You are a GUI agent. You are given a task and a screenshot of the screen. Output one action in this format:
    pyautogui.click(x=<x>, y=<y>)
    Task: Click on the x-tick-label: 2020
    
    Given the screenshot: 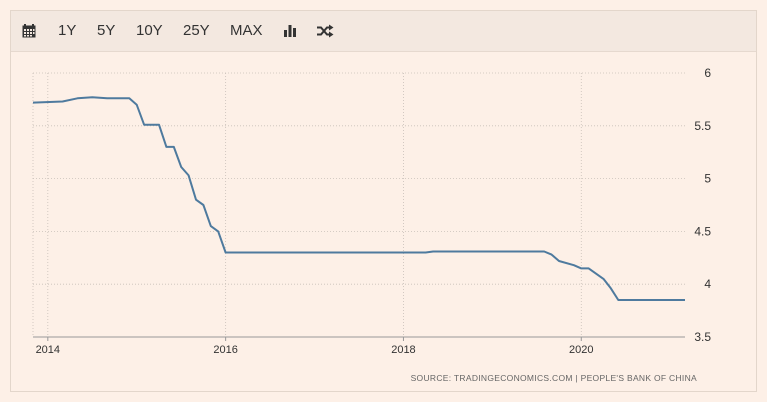 What is the action you would take?
    pyautogui.click(x=581, y=350)
    